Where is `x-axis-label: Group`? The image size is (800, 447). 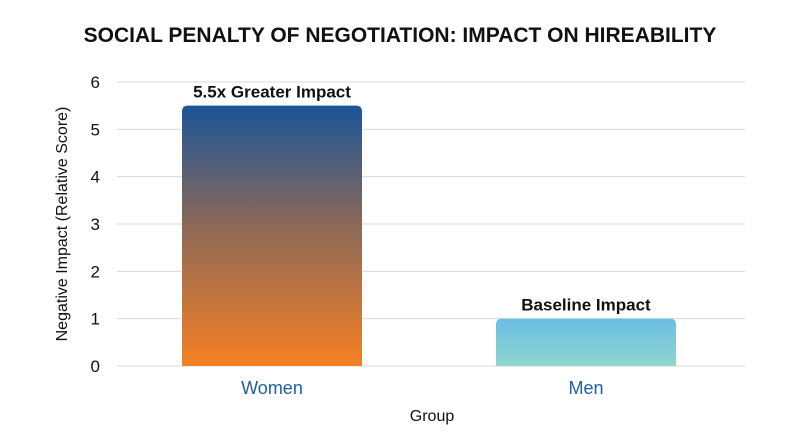
x-axis-label: Group is located at coordinates (432, 416).